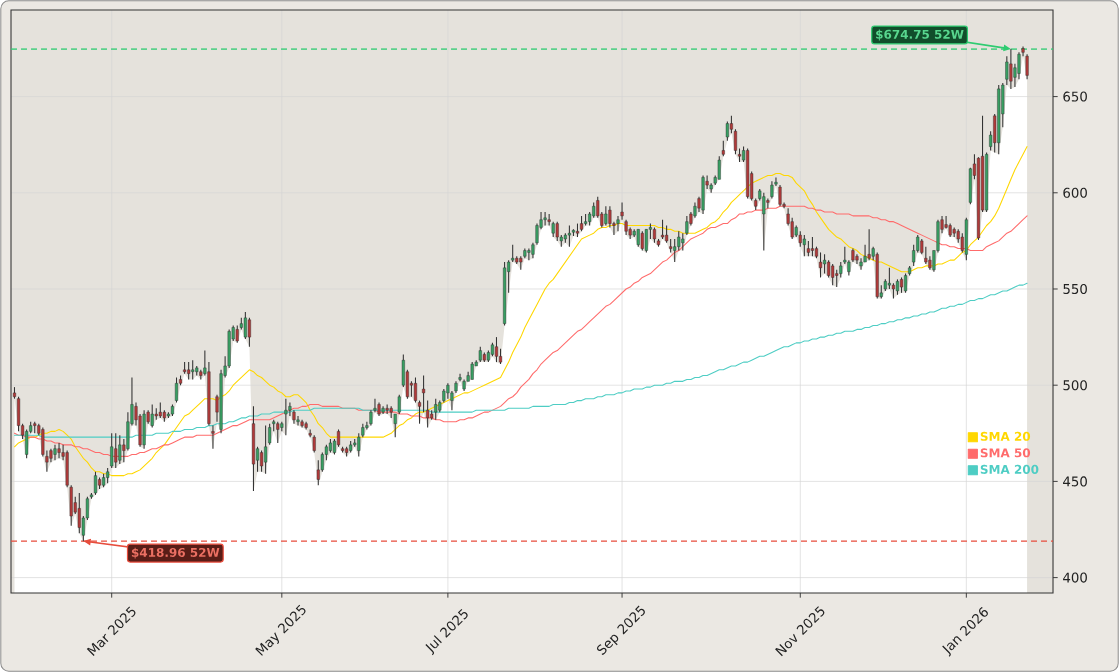 The width and height of the screenshot is (1119, 672). I want to click on y-tick-label: 450, so click(1075, 481).